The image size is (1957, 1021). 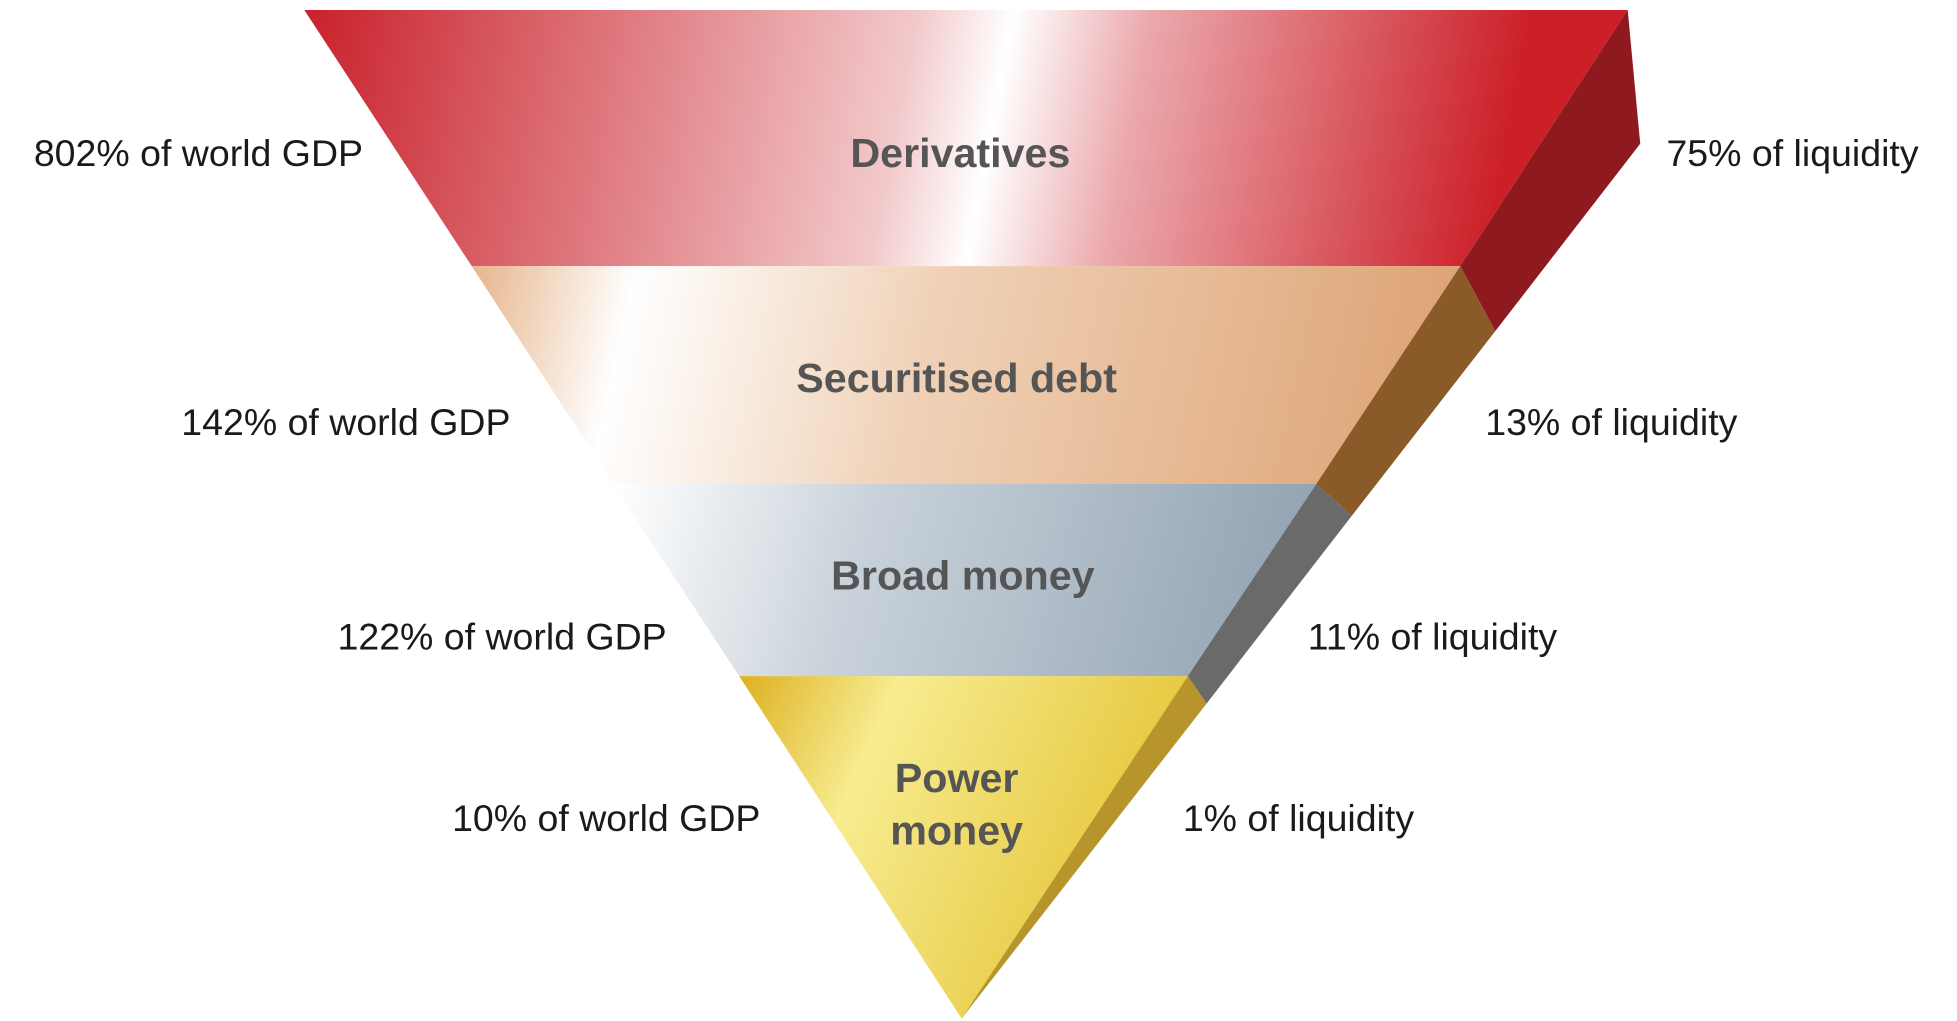 I want to click on layer-securitised, so click(x=966, y=375).